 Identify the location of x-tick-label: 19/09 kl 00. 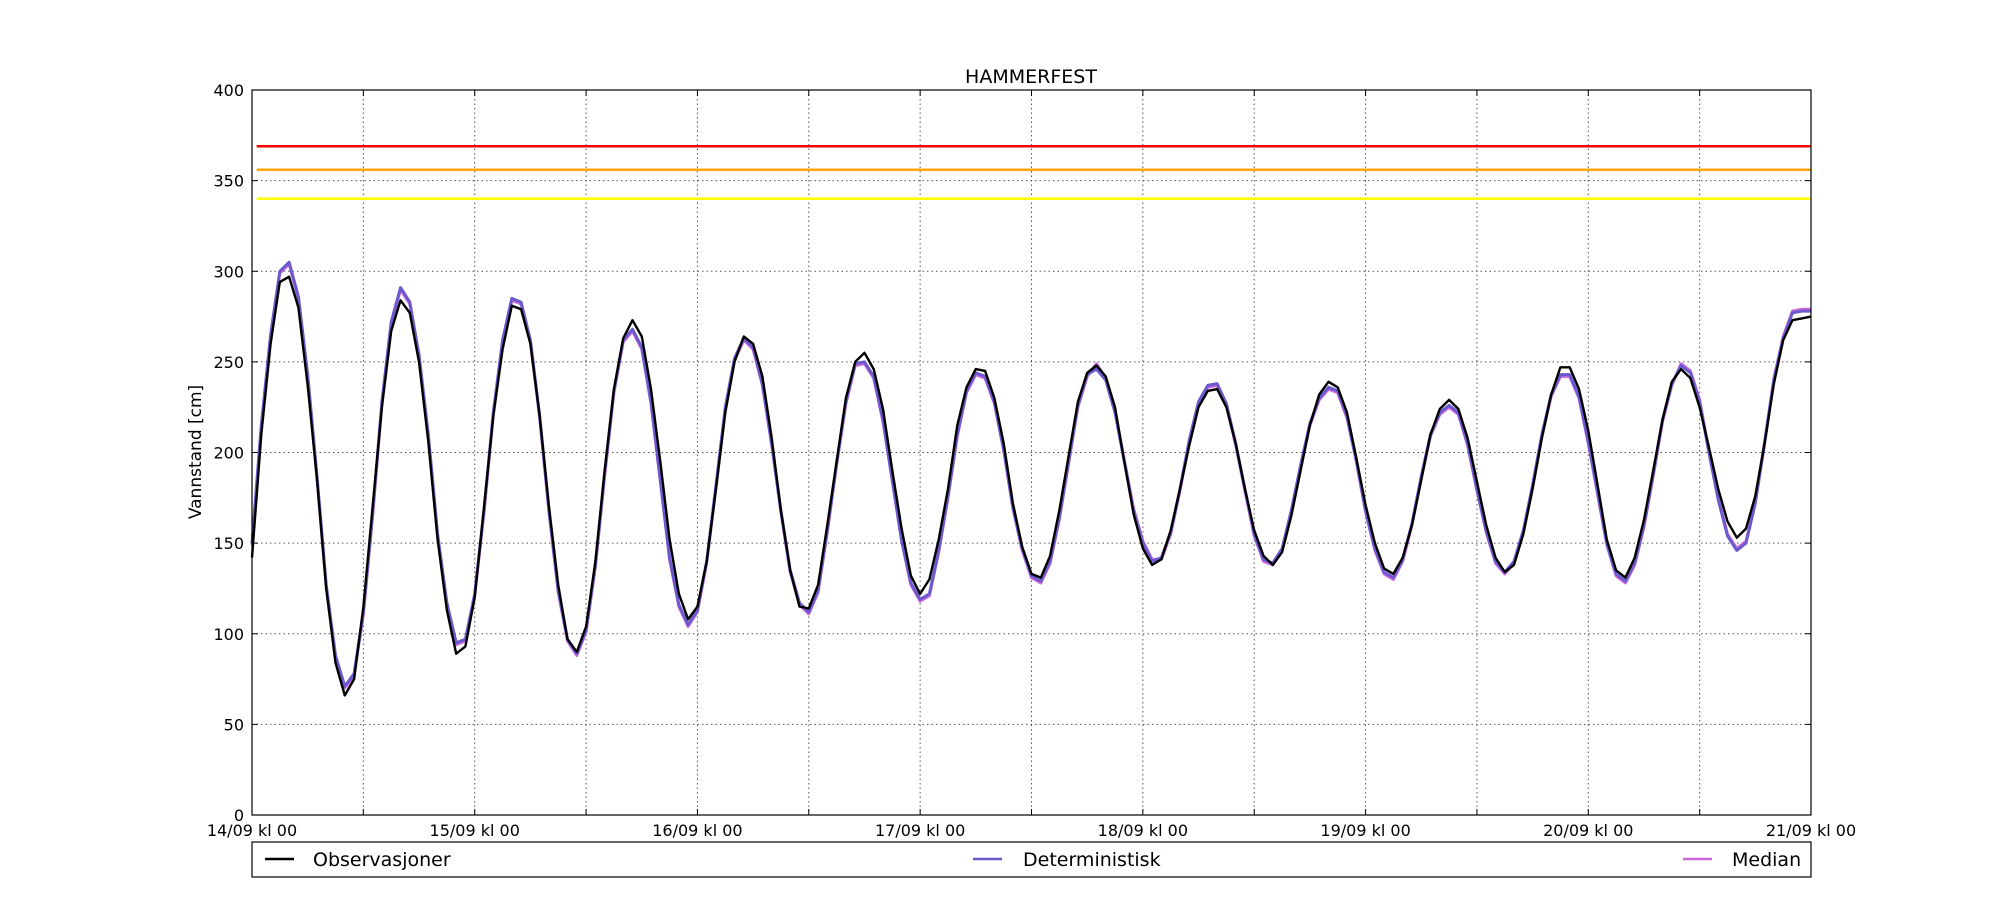
(1365, 830).